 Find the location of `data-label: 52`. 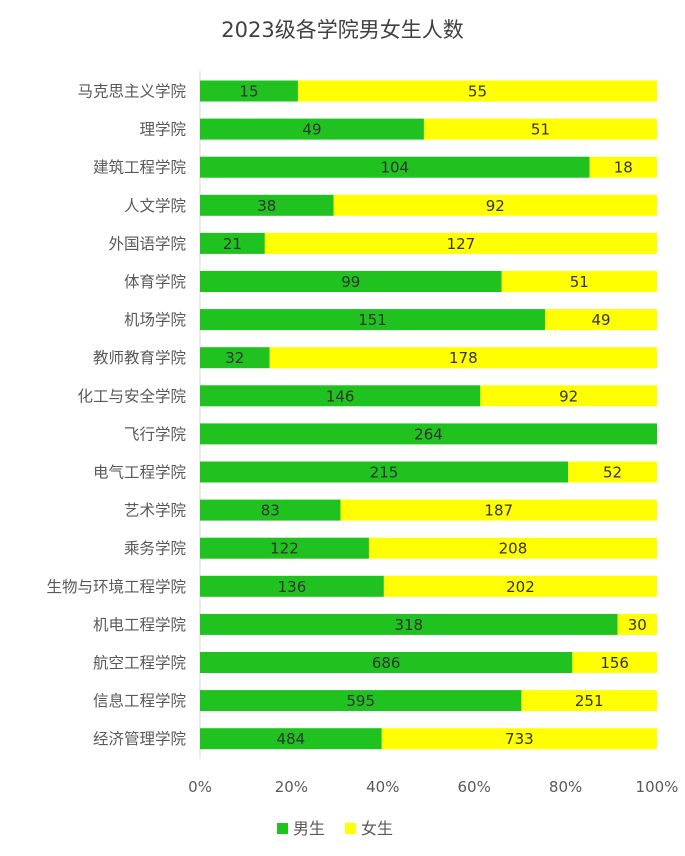

data-label: 52 is located at coordinates (612, 473).